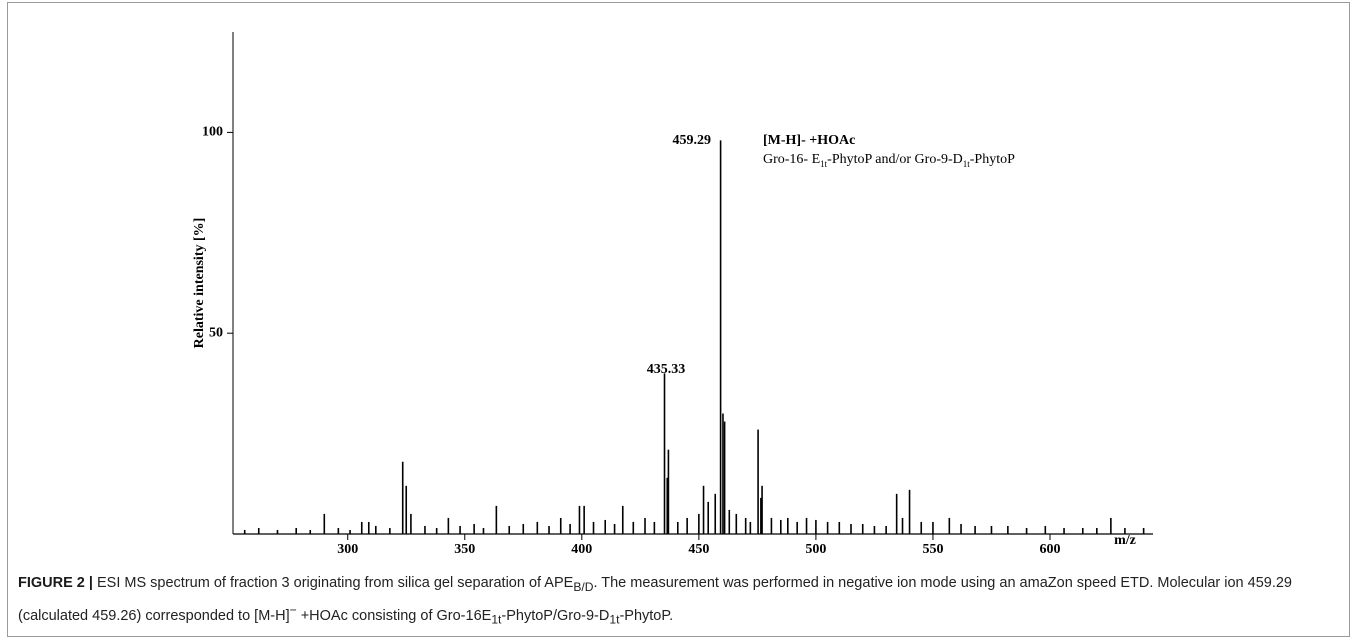 This screenshot has width=1357, height=641. What do you see at coordinates (347, 549) in the screenshot?
I see `x-tick-label: 300` at bounding box center [347, 549].